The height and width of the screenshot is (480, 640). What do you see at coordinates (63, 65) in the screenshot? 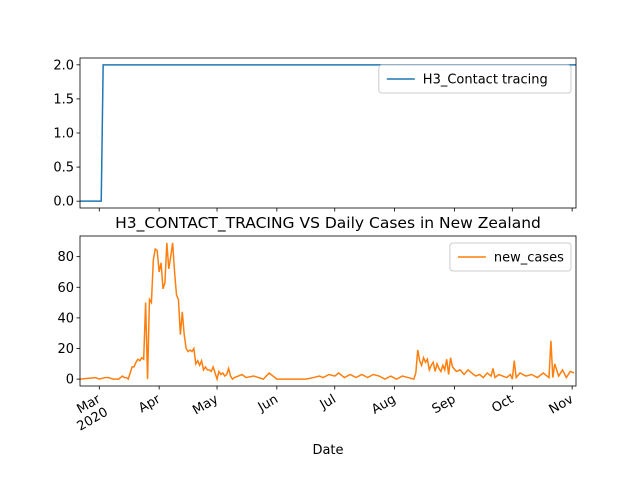
I see `y-tick-label: 2.0` at bounding box center [63, 65].